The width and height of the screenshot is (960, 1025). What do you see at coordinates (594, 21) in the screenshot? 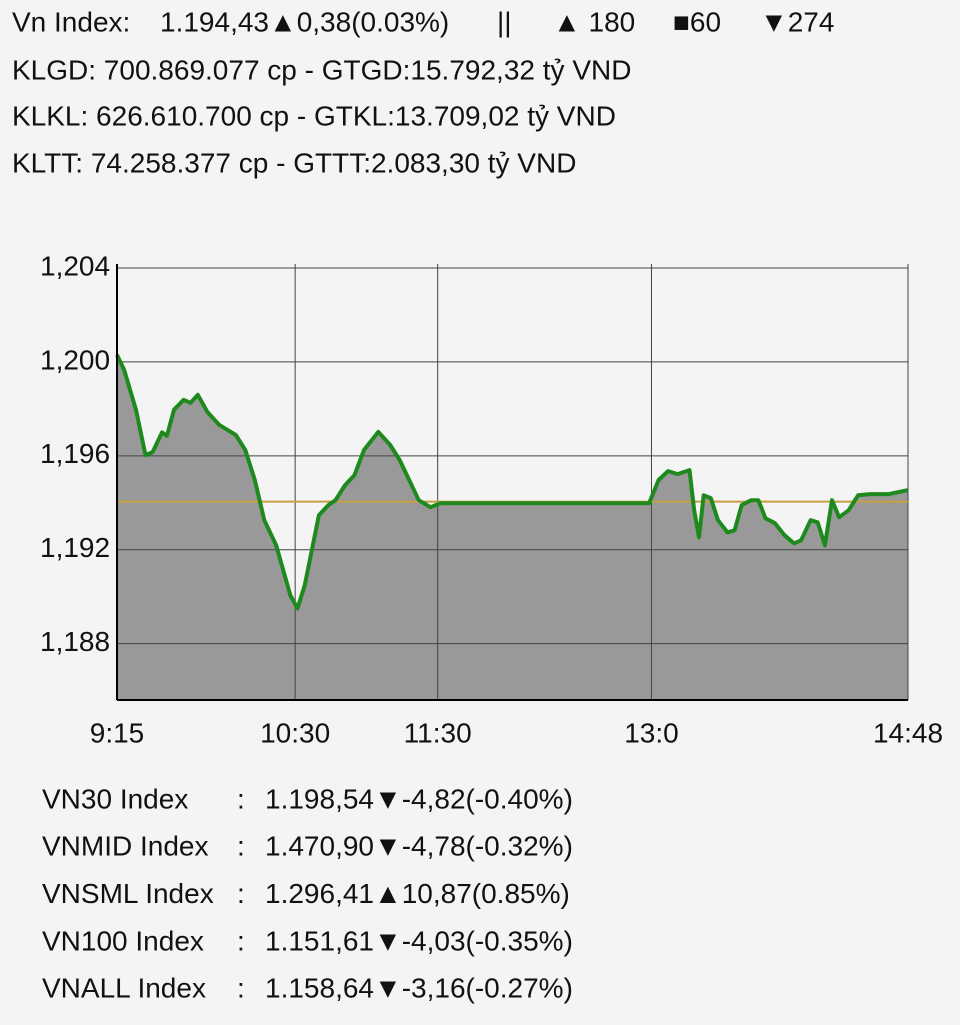
I see `advances: ▲ 180` at bounding box center [594, 21].